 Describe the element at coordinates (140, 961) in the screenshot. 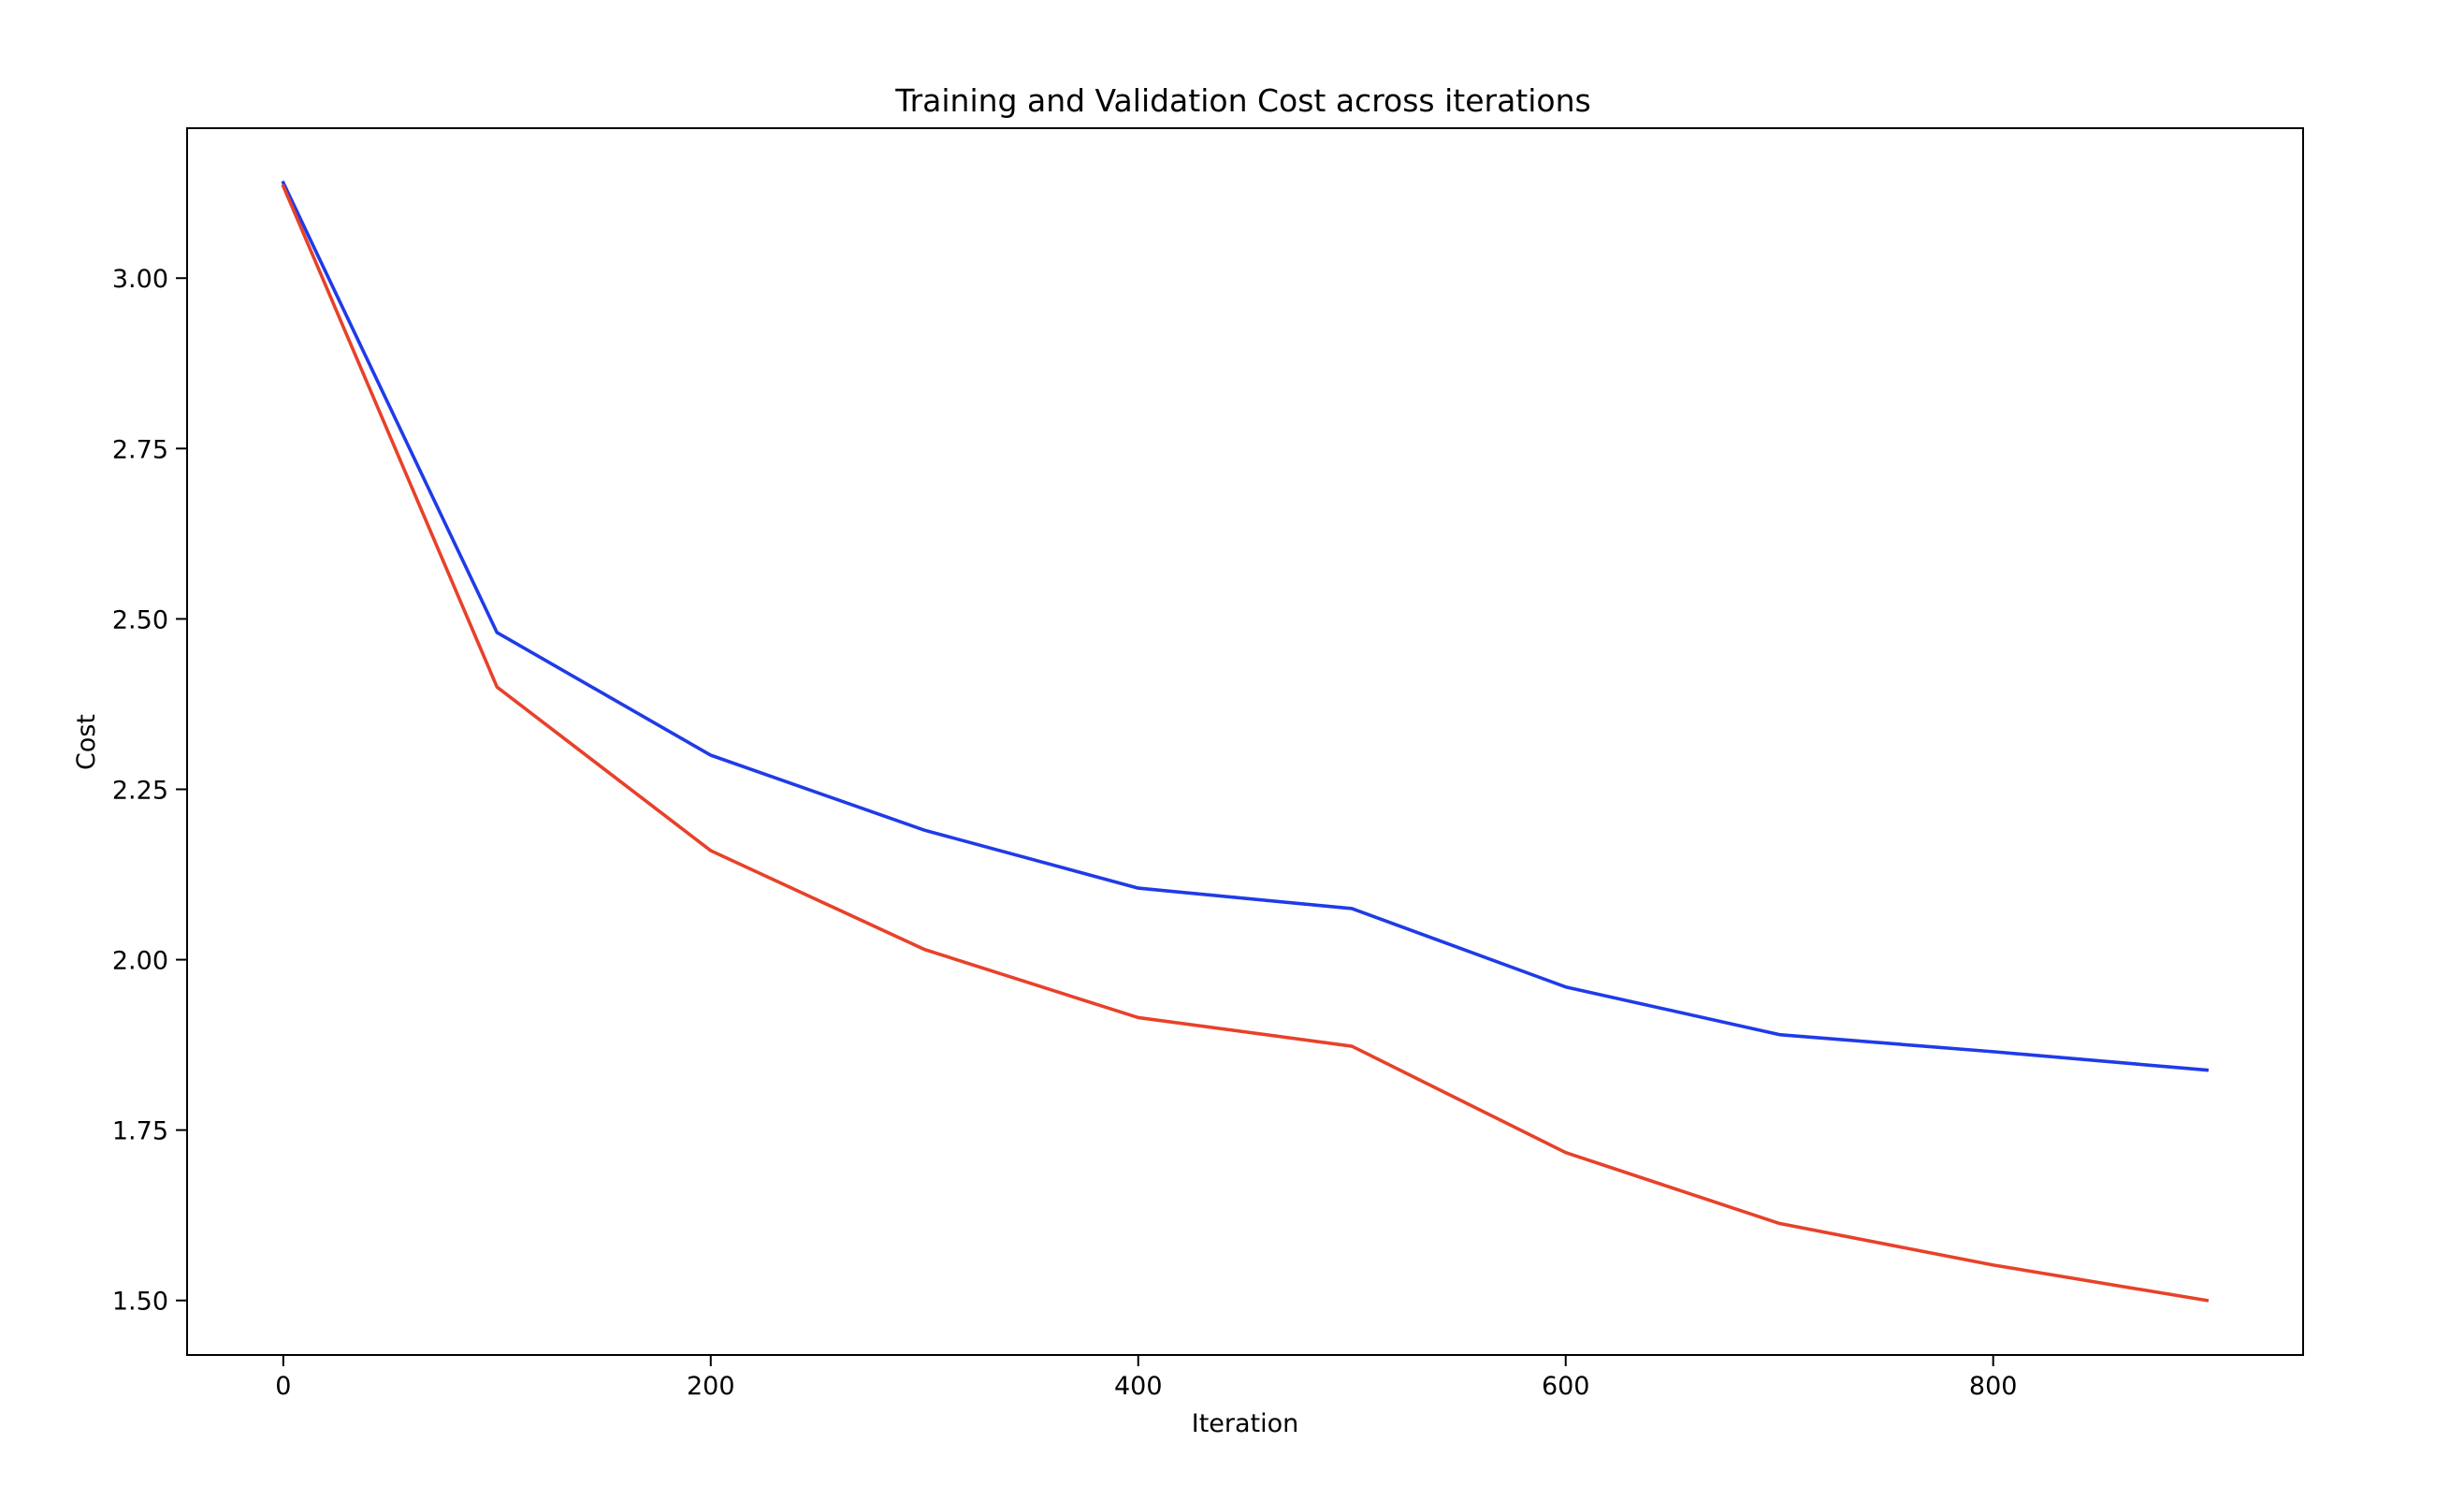

I see `y-tick-label: 2.00` at that location.